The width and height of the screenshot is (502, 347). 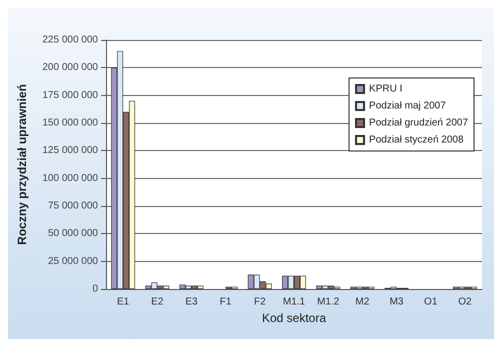 I want to click on x-tick-label: E1, so click(x=123, y=302).